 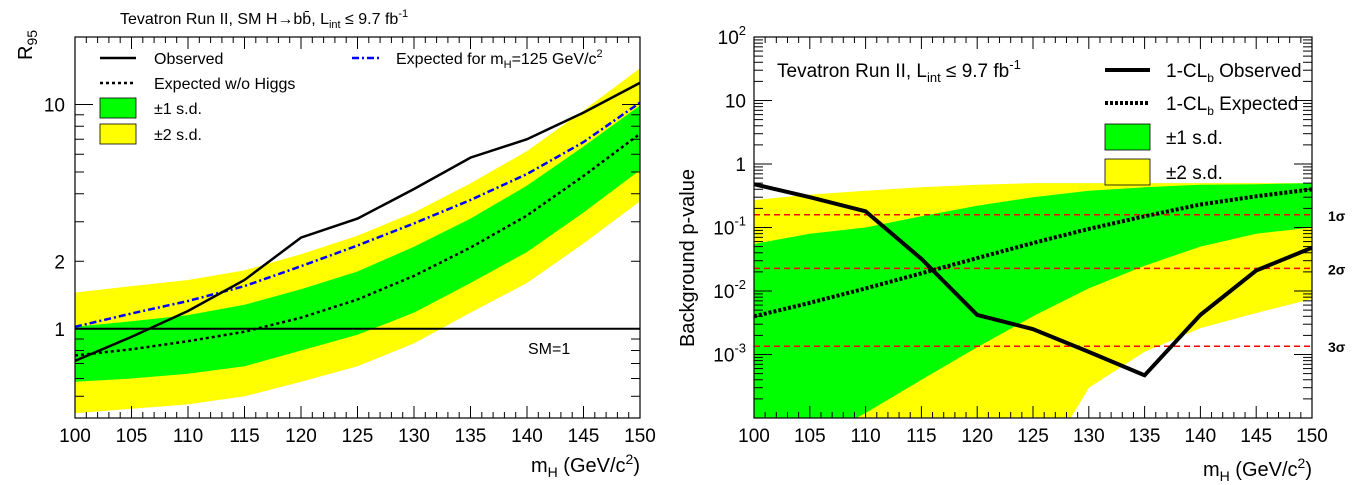 What do you see at coordinates (1145, 436) in the screenshot?
I see `right-x-tick-label: 135` at bounding box center [1145, 436].